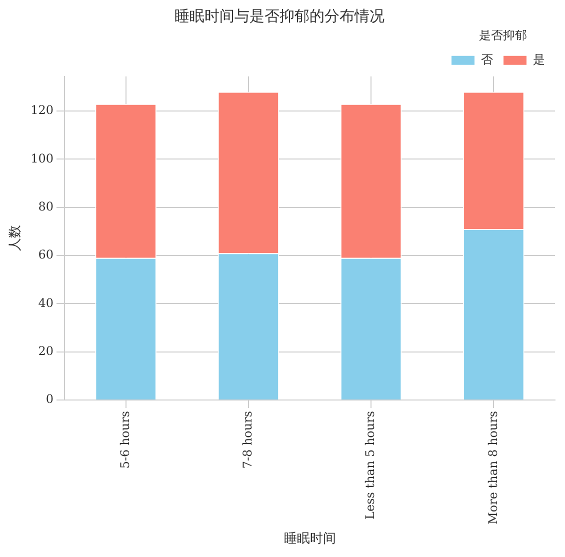 Image resolution: width=565 pixels, height=557 pixels. I want to click on x-tick-label: More than 8 hours, so click(493, 467).